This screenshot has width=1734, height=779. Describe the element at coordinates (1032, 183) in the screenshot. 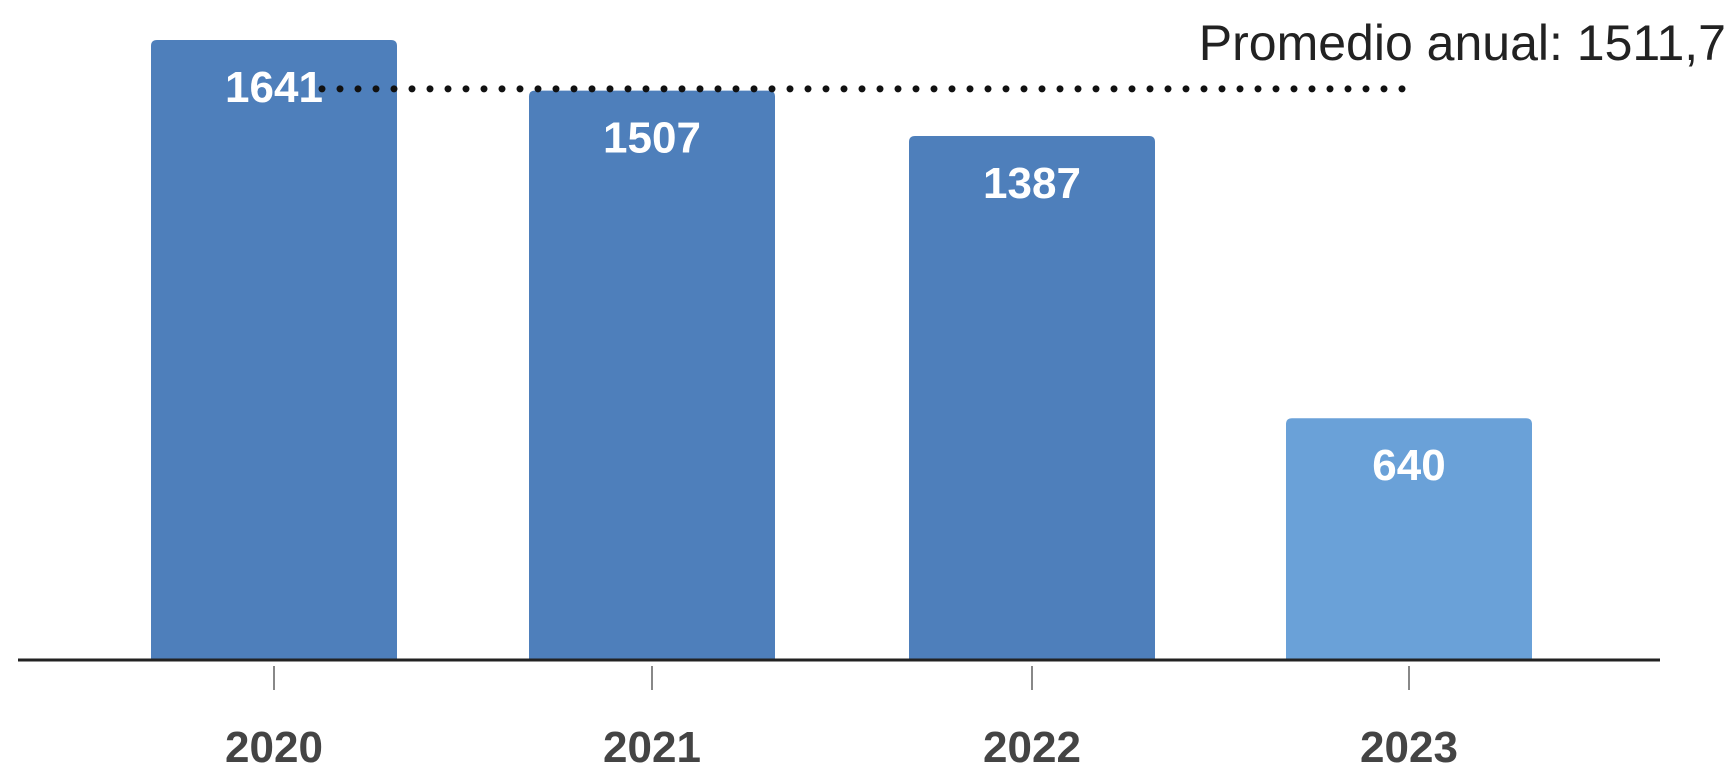

I see `data-label-2022: 1387` at that location.